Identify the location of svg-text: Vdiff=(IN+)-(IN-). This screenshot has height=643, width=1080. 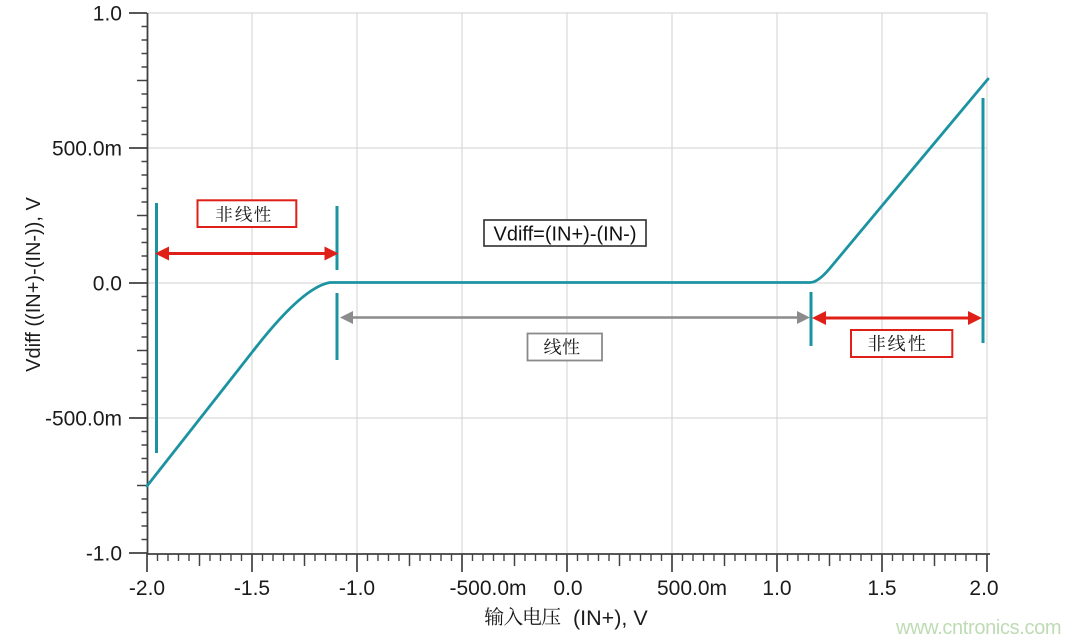
(565, 235).